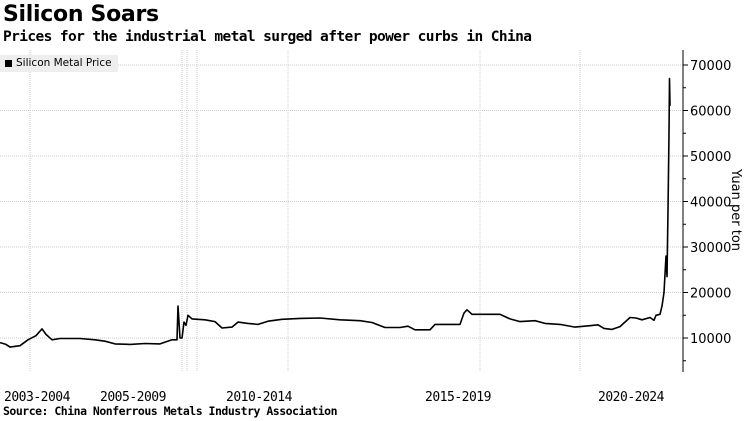 Image resolution: width=748 pixels, height=421 pixels. I want to click on legend-swatch, so click(8, 63).